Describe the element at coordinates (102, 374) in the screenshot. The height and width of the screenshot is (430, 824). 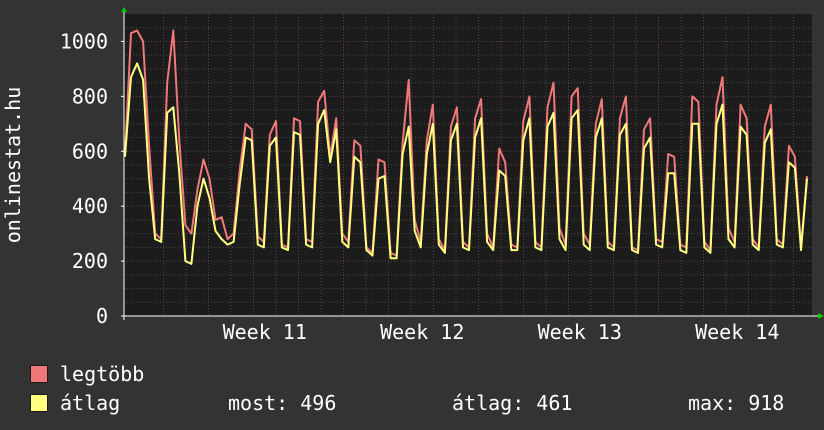
I see `legend-label: legtöbb` at that location.